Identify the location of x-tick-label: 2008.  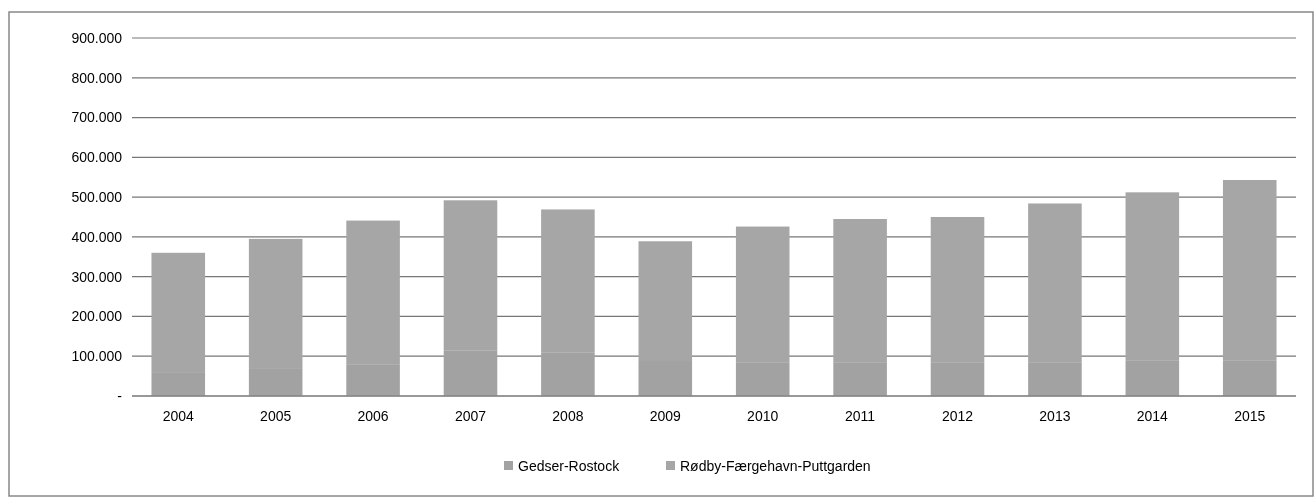
(568, 416).